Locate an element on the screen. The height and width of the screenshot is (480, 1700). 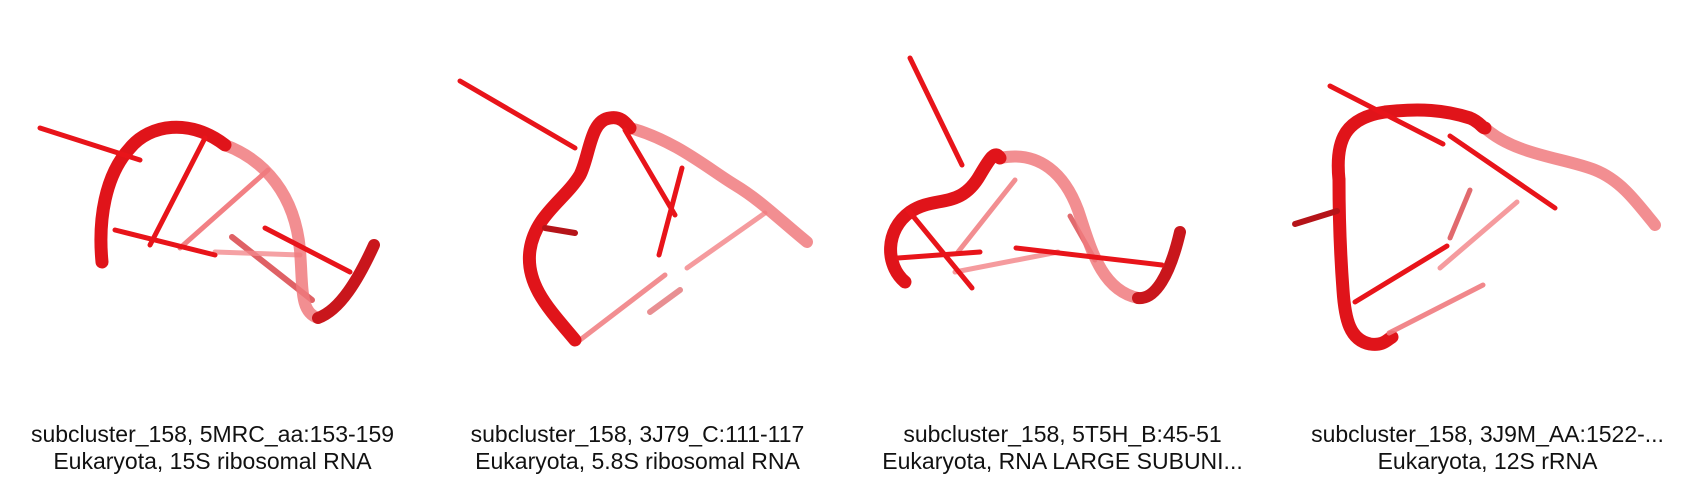
caption-line-2: Eukaryota, 5.8S ribosomal RNA is located at coordinates (637, 461).